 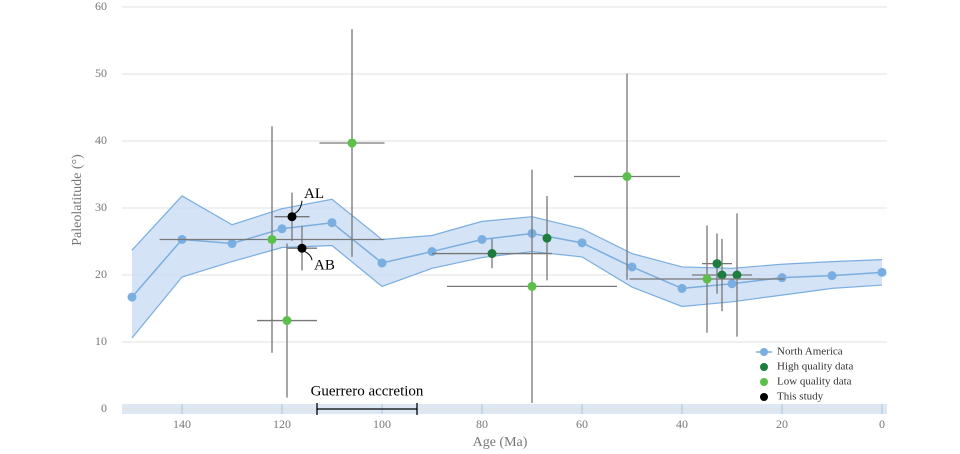 What do you see at coordinates (382, 424) in the screenshot?
I see `x-tick-label: 100` at bounding box center [382, 424].